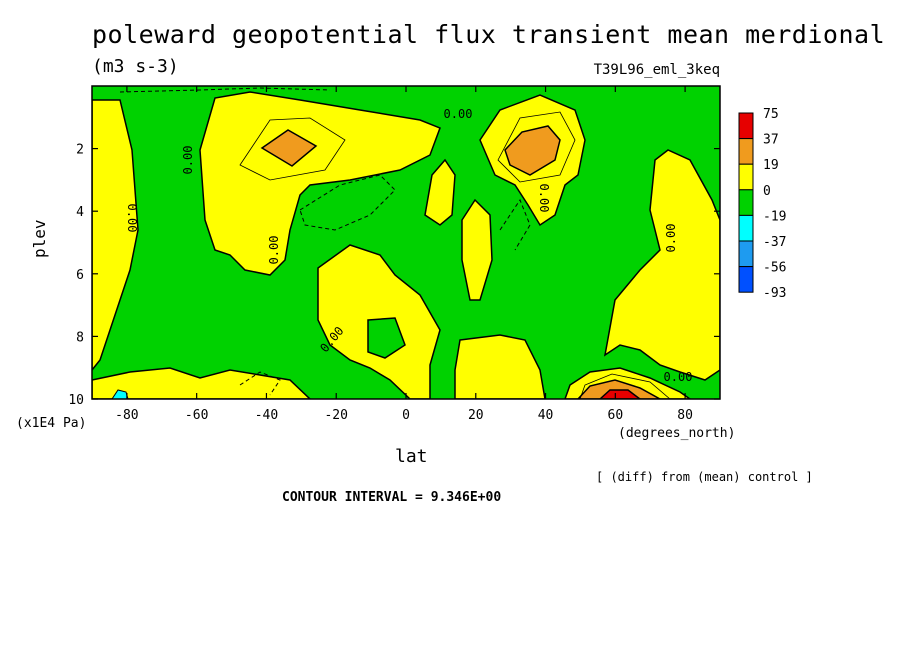  Describe the element at coordinates (51, 423) in the screenshot. I see `y-axis-units: (x1E4 Pa)` at that location.